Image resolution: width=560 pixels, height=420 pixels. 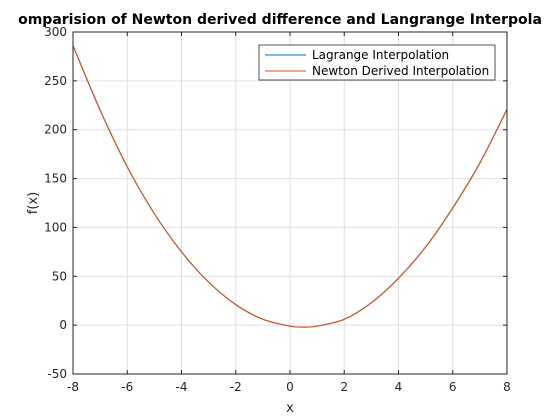 What do you see at coordinates (236, 387) in the screenshot?
I see `x-tick-label: -2` at bounding box center [236, 387].